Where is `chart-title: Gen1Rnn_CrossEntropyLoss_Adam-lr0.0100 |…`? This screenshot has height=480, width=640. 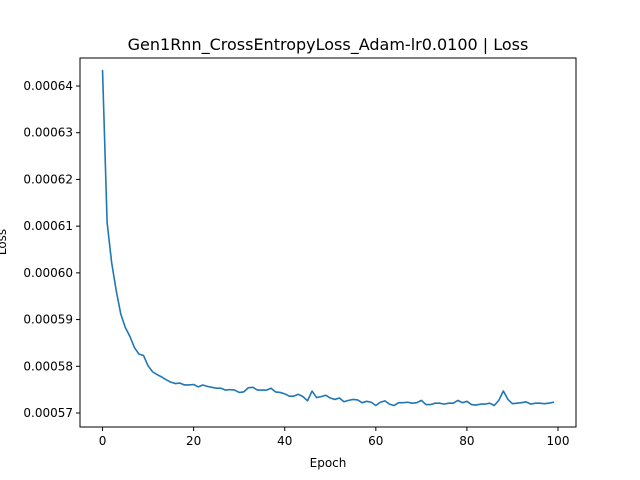
chart-title: Gen1Rnn_CrossEntropyLoss_Adam-lr0.0100 |… is located at coordinates (328, 45).